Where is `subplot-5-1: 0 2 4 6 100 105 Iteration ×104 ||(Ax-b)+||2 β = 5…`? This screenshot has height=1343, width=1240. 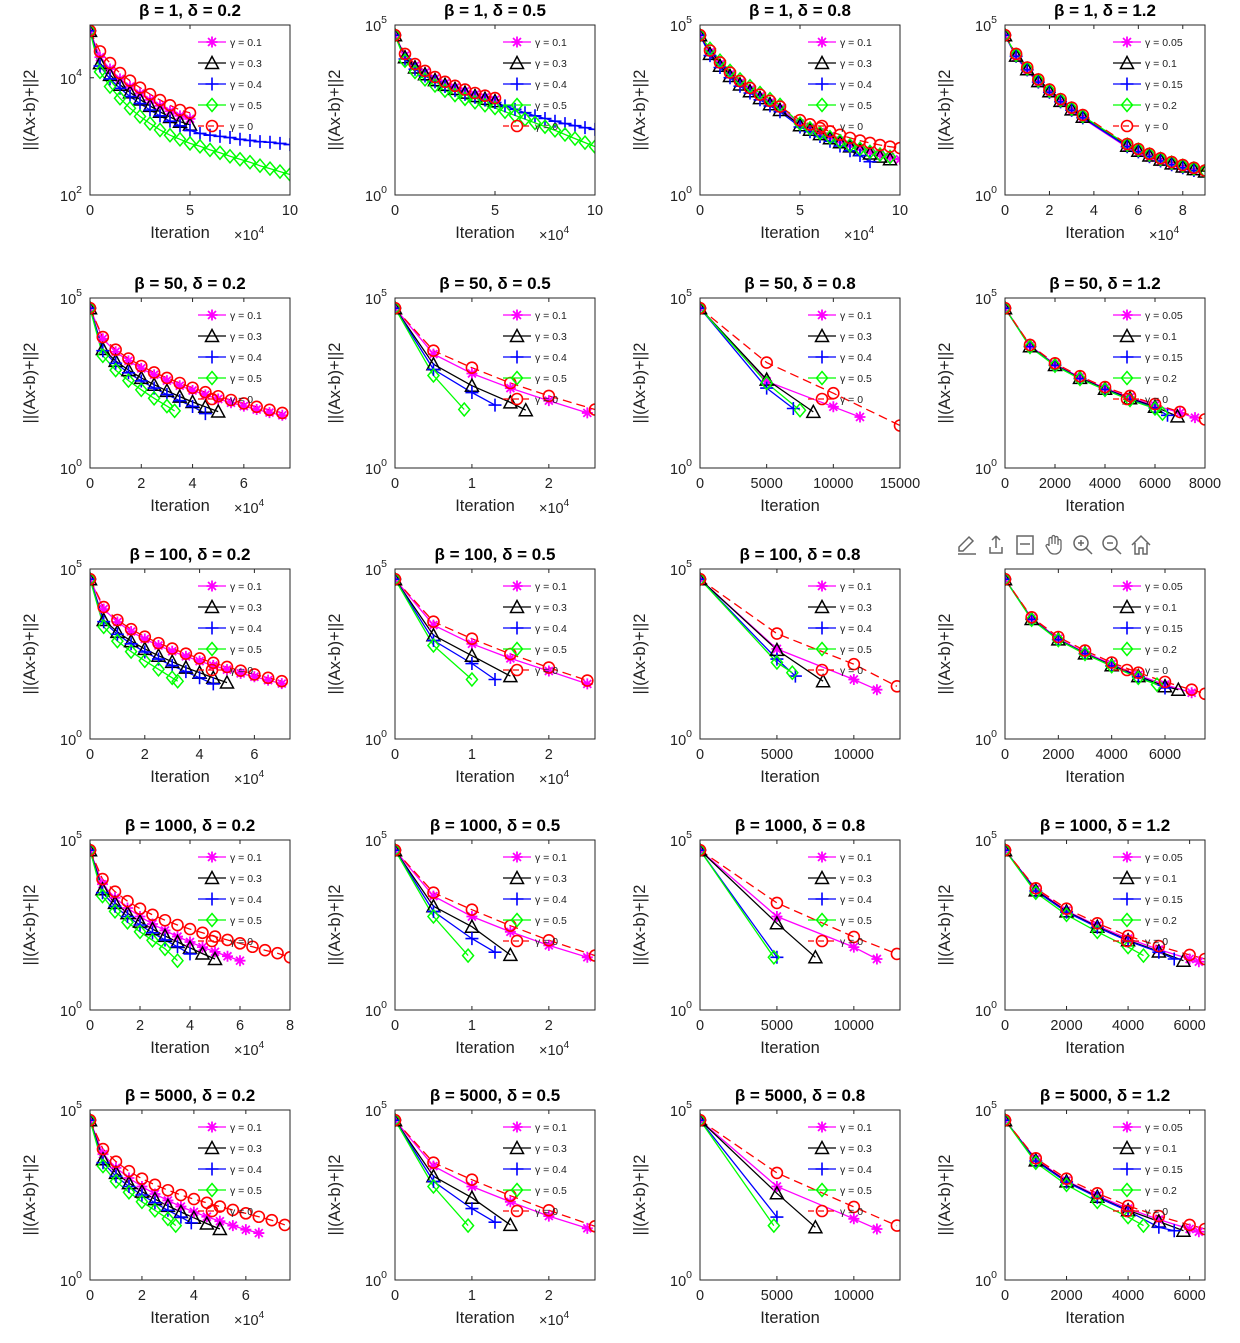 subplot-5-1: 0 2 4 6 100 105 Iteration ×104 ||(Ax-b)+||2 β = 5… is located at coordinates (156, 1207).